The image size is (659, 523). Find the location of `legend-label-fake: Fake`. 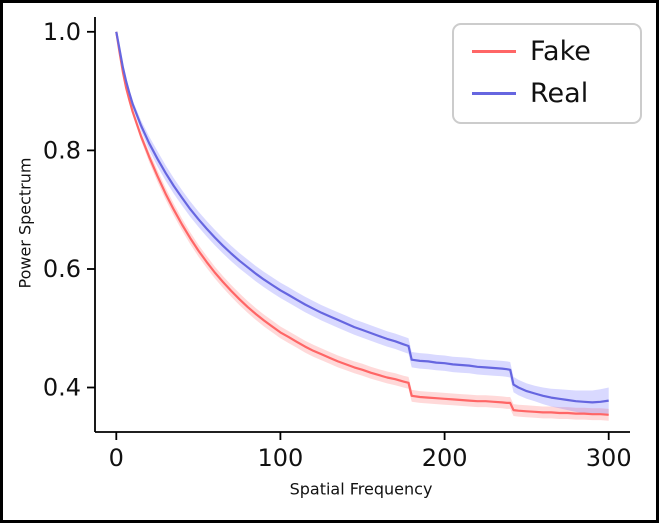

legend-label-fake: Fake is located at coordinates (560, 51).